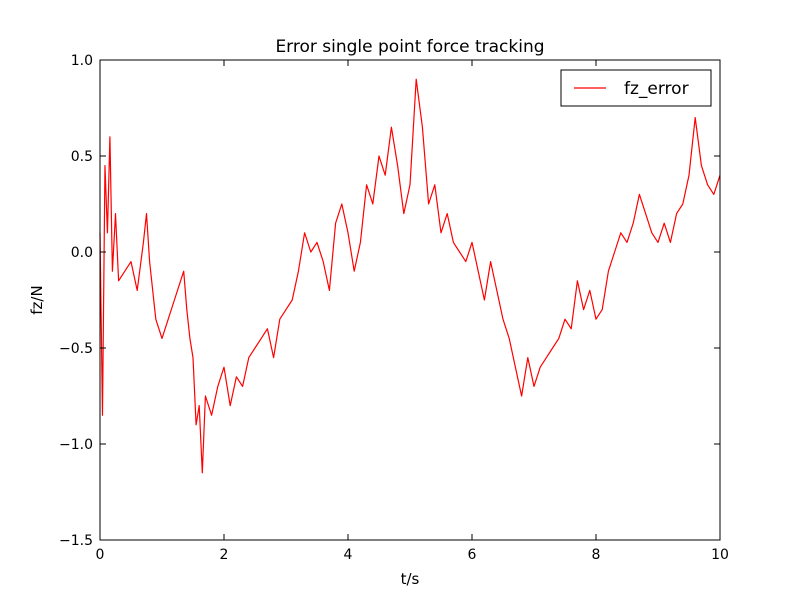 This screenshot has width=800, height=600. I want to click on x-tick-label: 10, so click(720, 555).